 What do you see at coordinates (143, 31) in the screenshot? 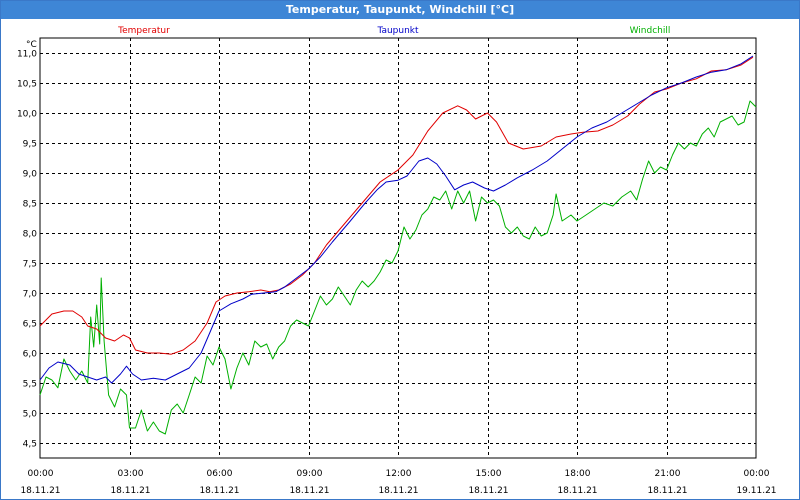
I see `legend-temperatur: Temperatur` at bounding box center [143, 31].